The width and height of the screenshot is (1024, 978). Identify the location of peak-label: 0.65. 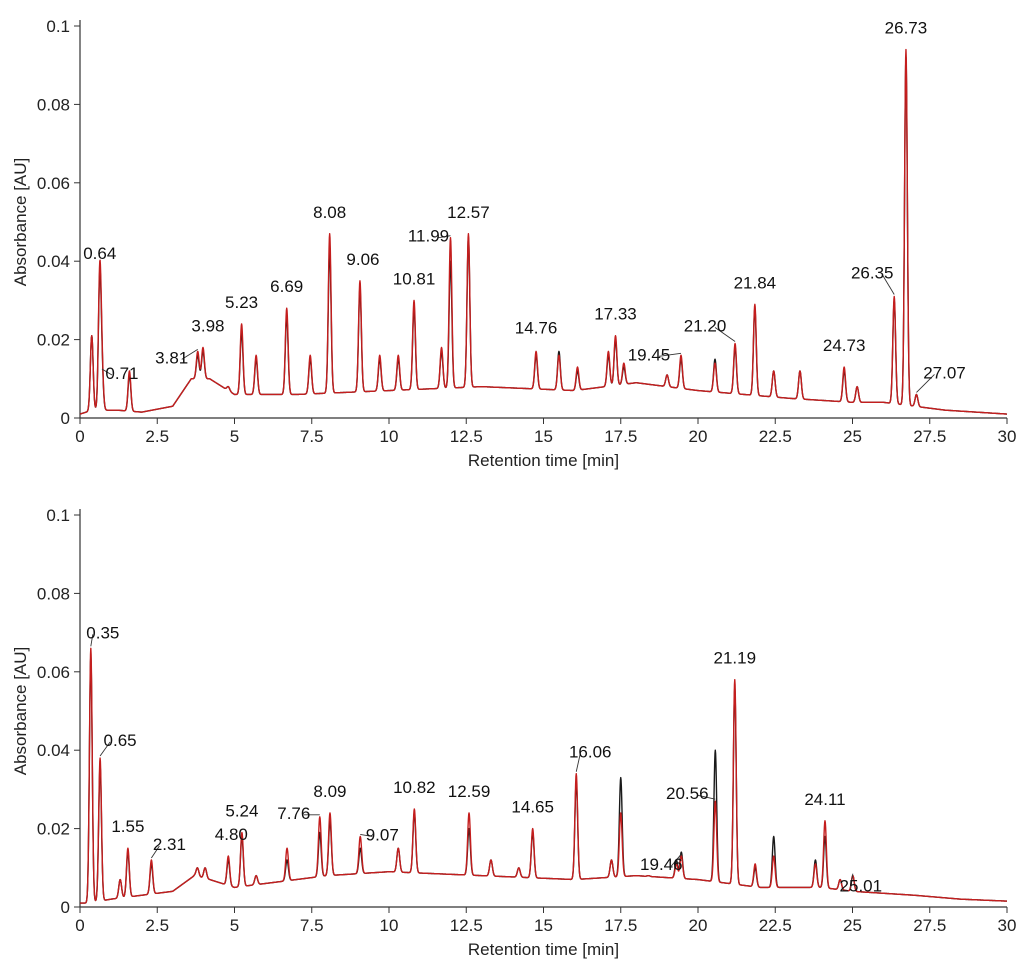
(120, 740).